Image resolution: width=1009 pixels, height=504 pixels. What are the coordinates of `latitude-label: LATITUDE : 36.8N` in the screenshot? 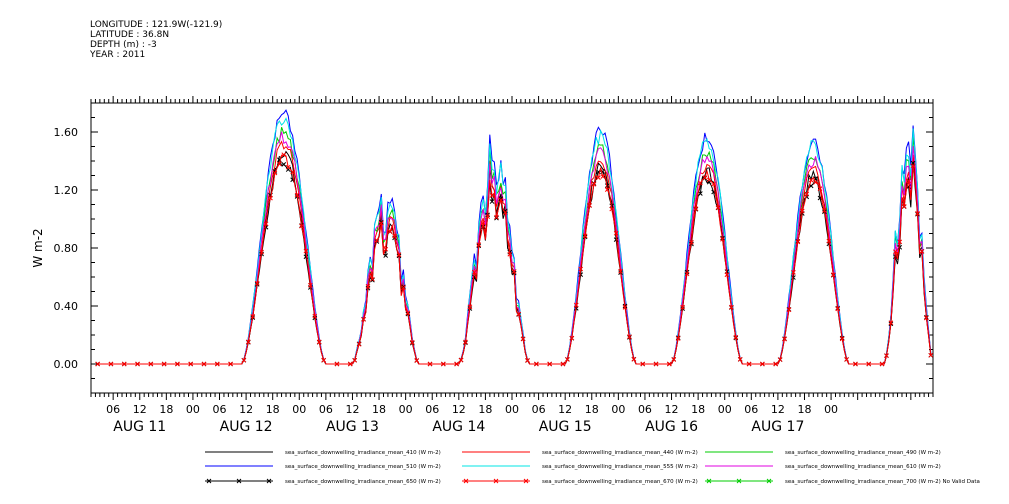 It's located at (130, 35).